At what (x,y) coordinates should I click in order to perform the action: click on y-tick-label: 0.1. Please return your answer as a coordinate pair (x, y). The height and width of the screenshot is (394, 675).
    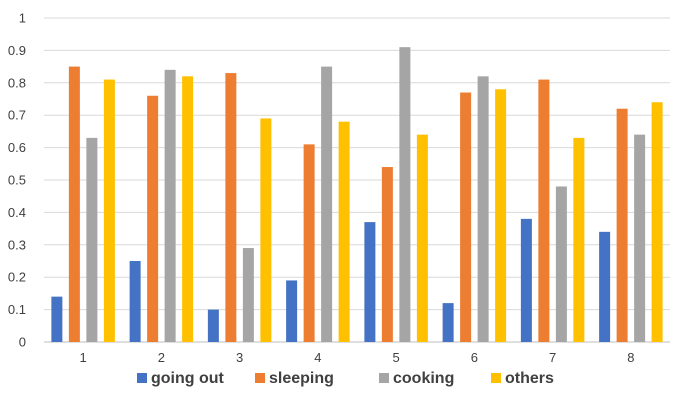
    Looking at the image, I should click on (17, 309).